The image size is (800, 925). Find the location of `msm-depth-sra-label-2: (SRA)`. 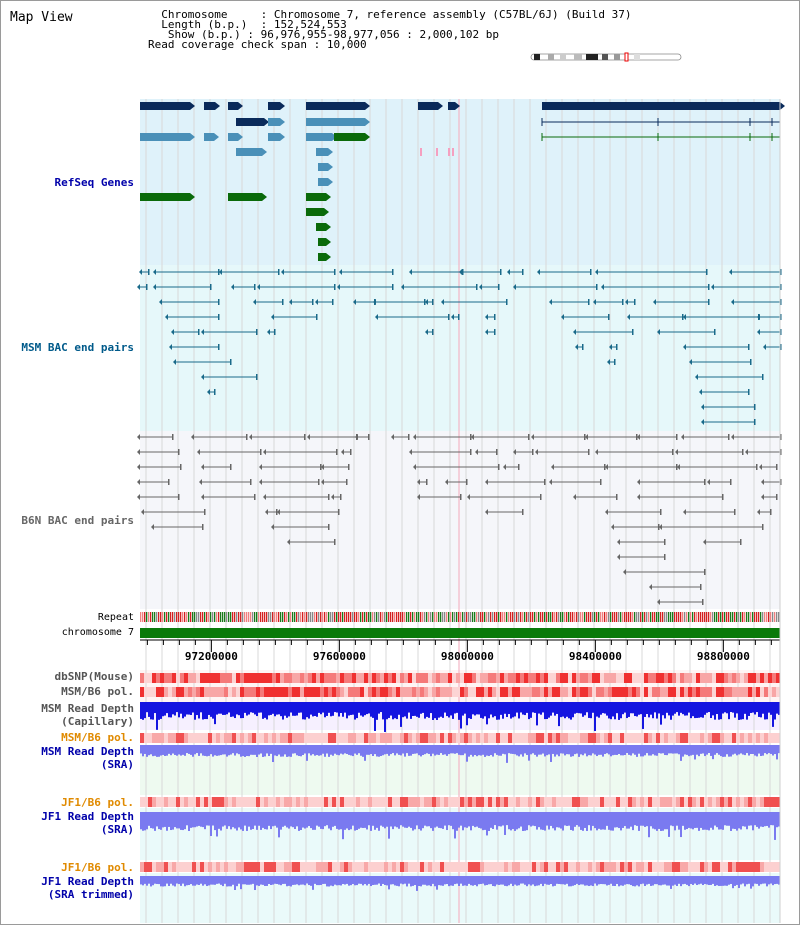

msm-depth-sra-label-2: (SRA) is located at coordinates (117, 764).